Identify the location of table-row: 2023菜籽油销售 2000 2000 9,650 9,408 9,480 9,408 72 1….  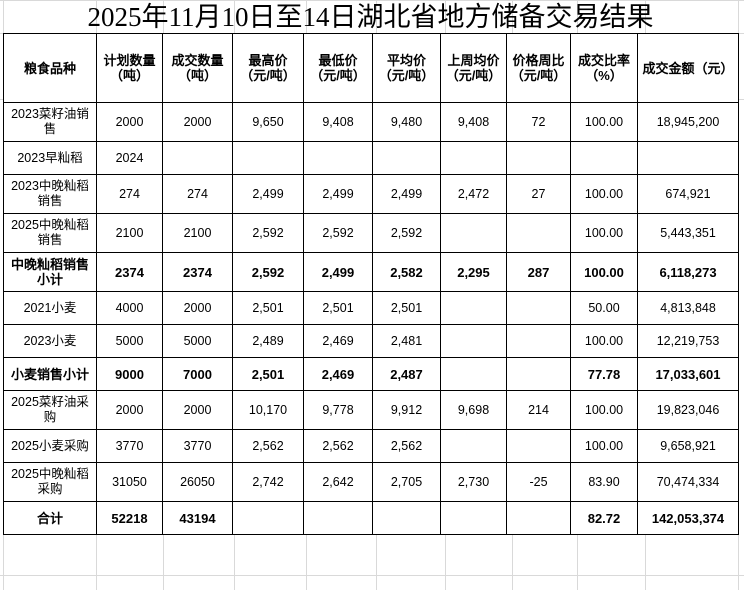
(371, 122).